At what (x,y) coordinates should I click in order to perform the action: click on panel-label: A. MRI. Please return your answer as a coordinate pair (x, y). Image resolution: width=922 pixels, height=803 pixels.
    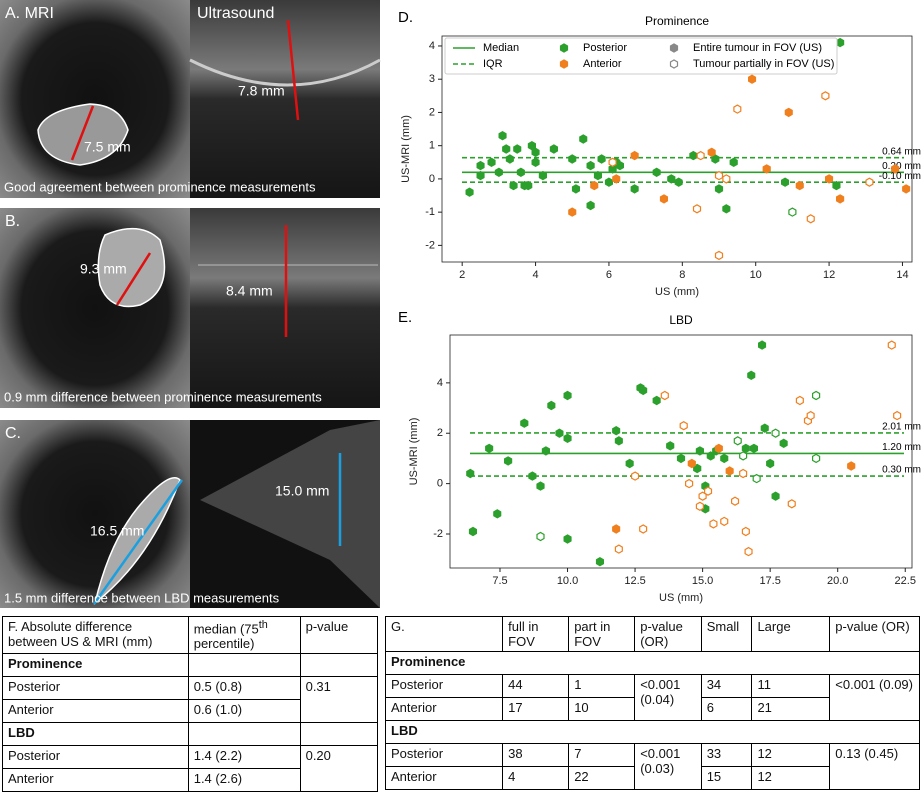
    Looking at the image, I should click on (29, 13).